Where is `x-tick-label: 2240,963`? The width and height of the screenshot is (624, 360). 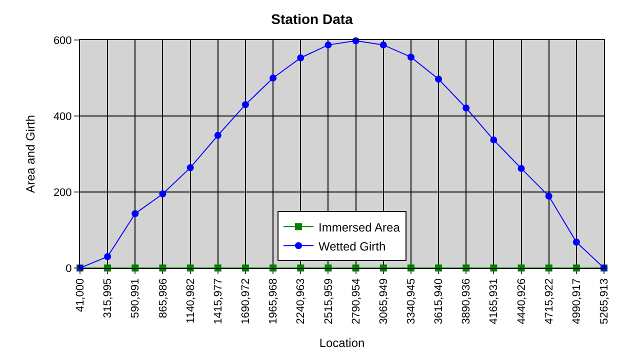
x-tick-label: 2240,963 is located at coordinates (301, 301).